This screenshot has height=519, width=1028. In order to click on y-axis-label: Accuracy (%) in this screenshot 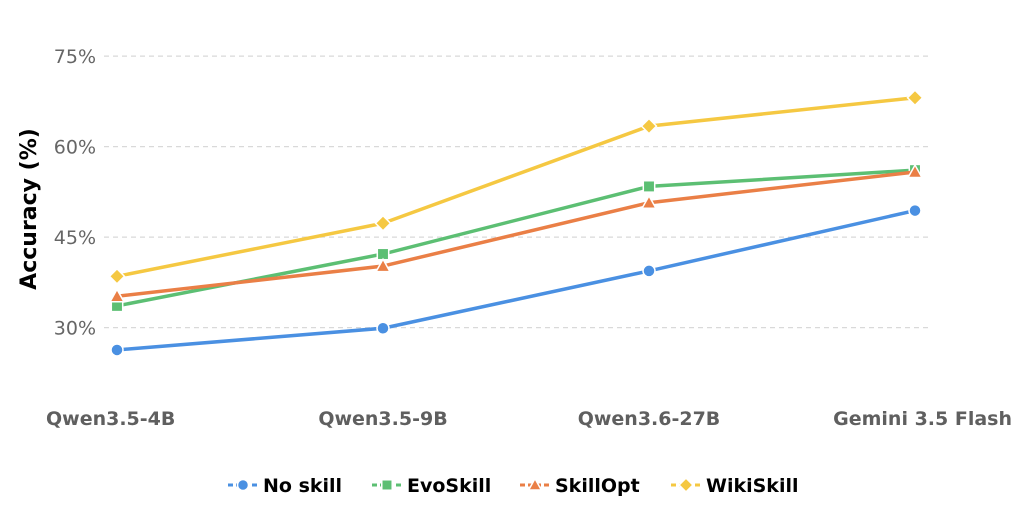, I will do `click(29, 209)`.